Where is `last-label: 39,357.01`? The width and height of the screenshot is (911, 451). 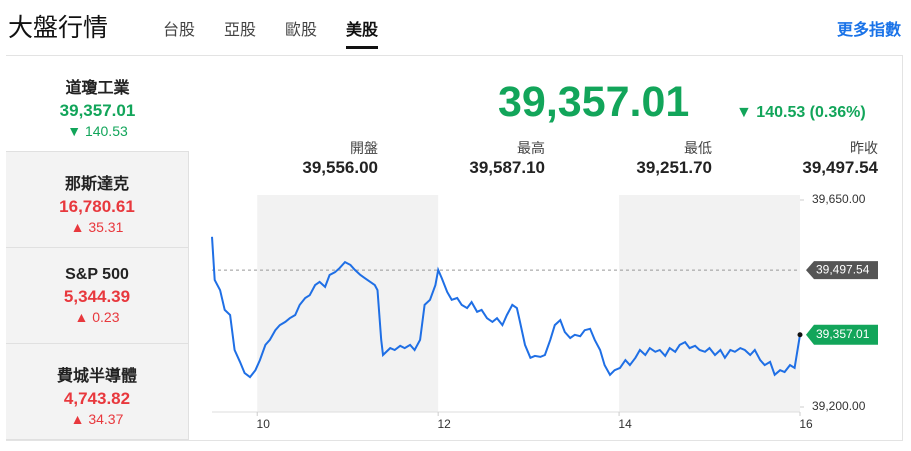 last-label: 39,357.01 is located at coordinates (843, 334).